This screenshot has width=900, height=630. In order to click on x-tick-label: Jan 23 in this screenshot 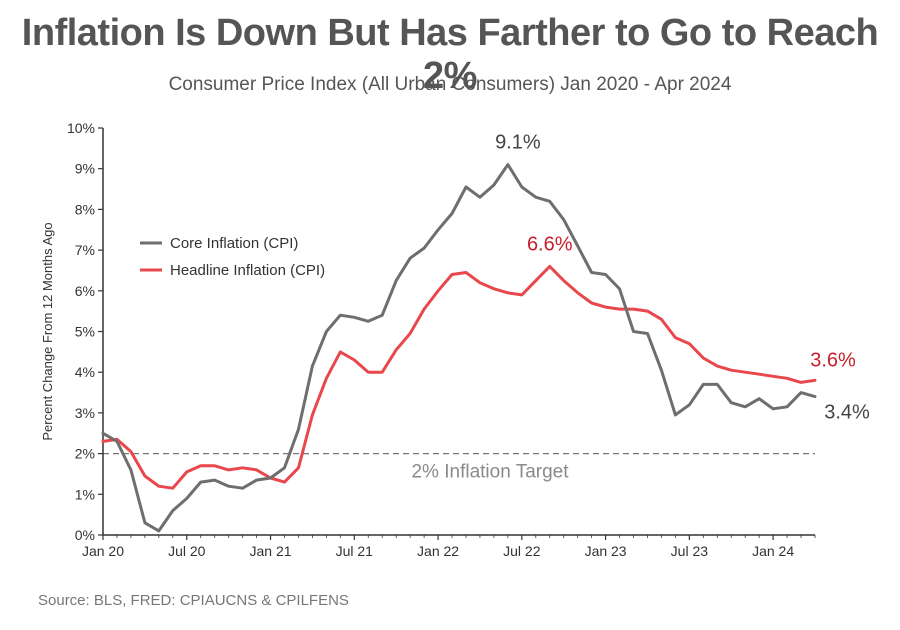, I will do `click(606, 551)`.